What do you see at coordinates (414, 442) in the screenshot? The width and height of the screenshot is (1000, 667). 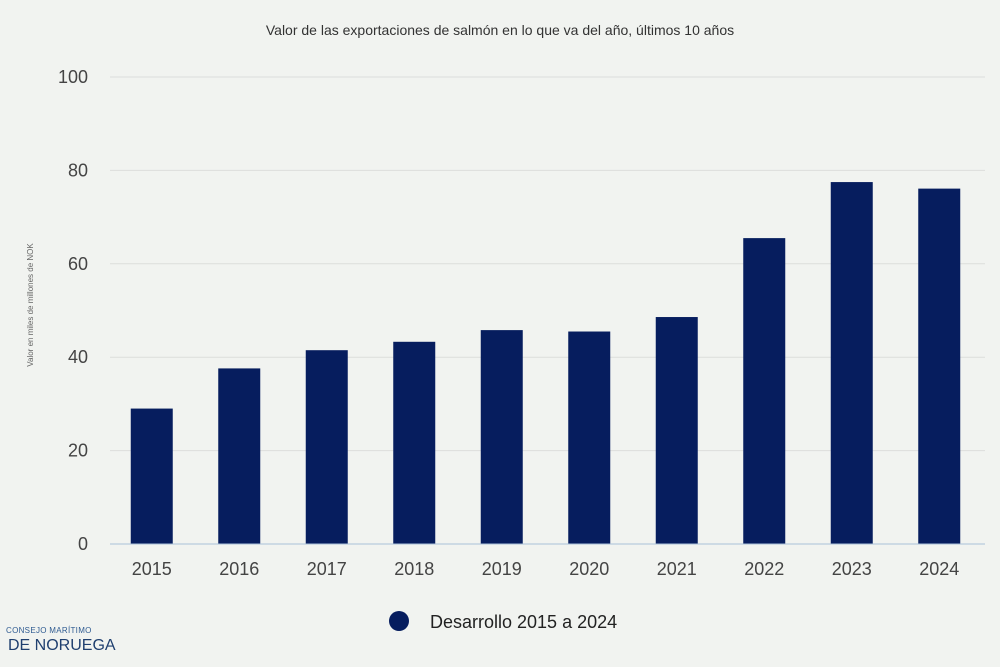 I see `bar-2018` at bounding box center [414, 442].